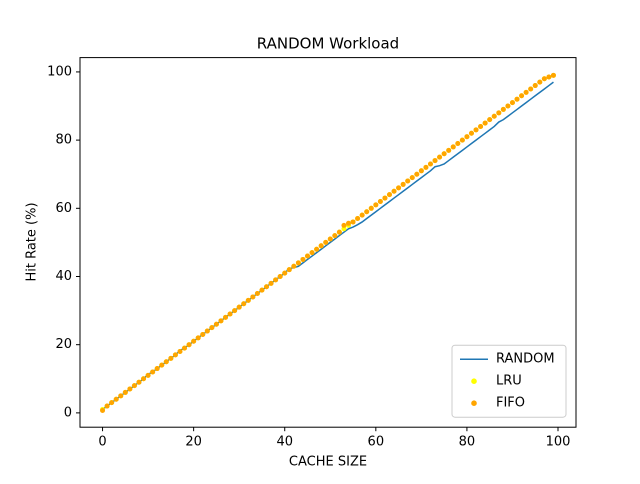 Image resolution: width=640 pixels, height=484 pixels. Describe the element at coordinates (467, 442) in the screenshot. I see `x-tick-label: 80` at that location.